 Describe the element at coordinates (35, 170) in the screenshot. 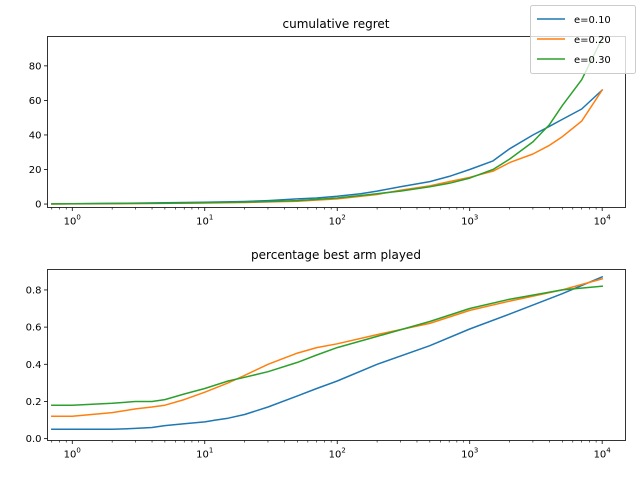

I see `y-tick-label: 20` at that location.